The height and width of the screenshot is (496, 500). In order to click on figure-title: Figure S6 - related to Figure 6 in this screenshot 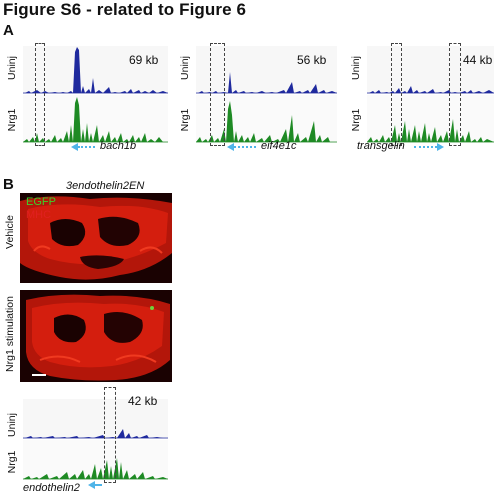, I will do `click(125, 9)`.